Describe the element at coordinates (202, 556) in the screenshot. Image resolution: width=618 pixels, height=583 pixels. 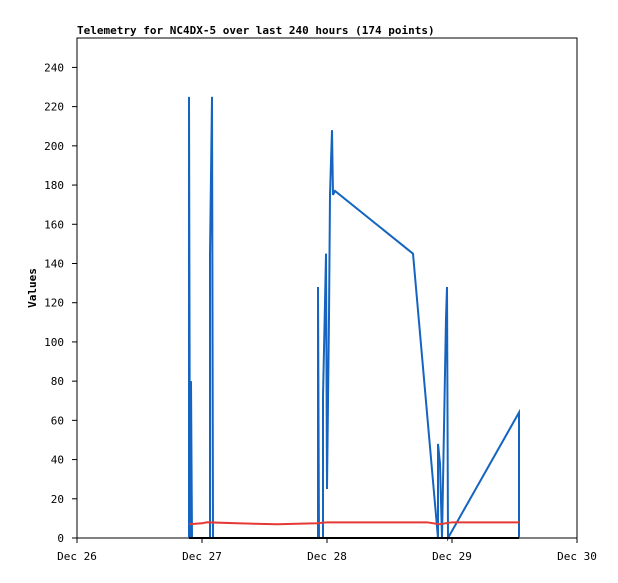
I see `x-tick-label: Dec 27` at that location.